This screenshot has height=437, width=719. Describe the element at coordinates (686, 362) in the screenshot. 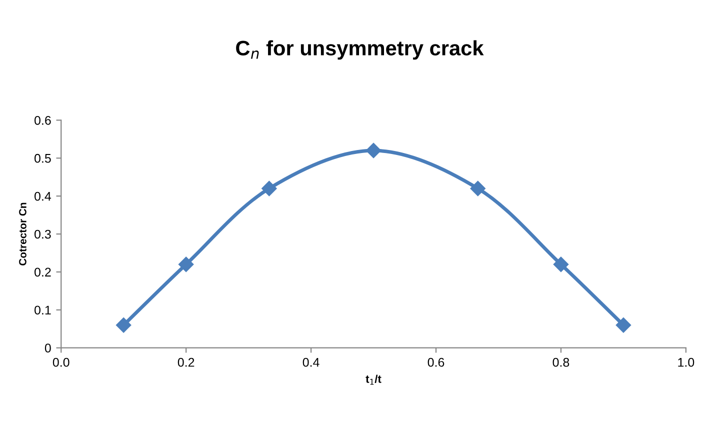

I see `x-tick-label: 1.0` at that location.